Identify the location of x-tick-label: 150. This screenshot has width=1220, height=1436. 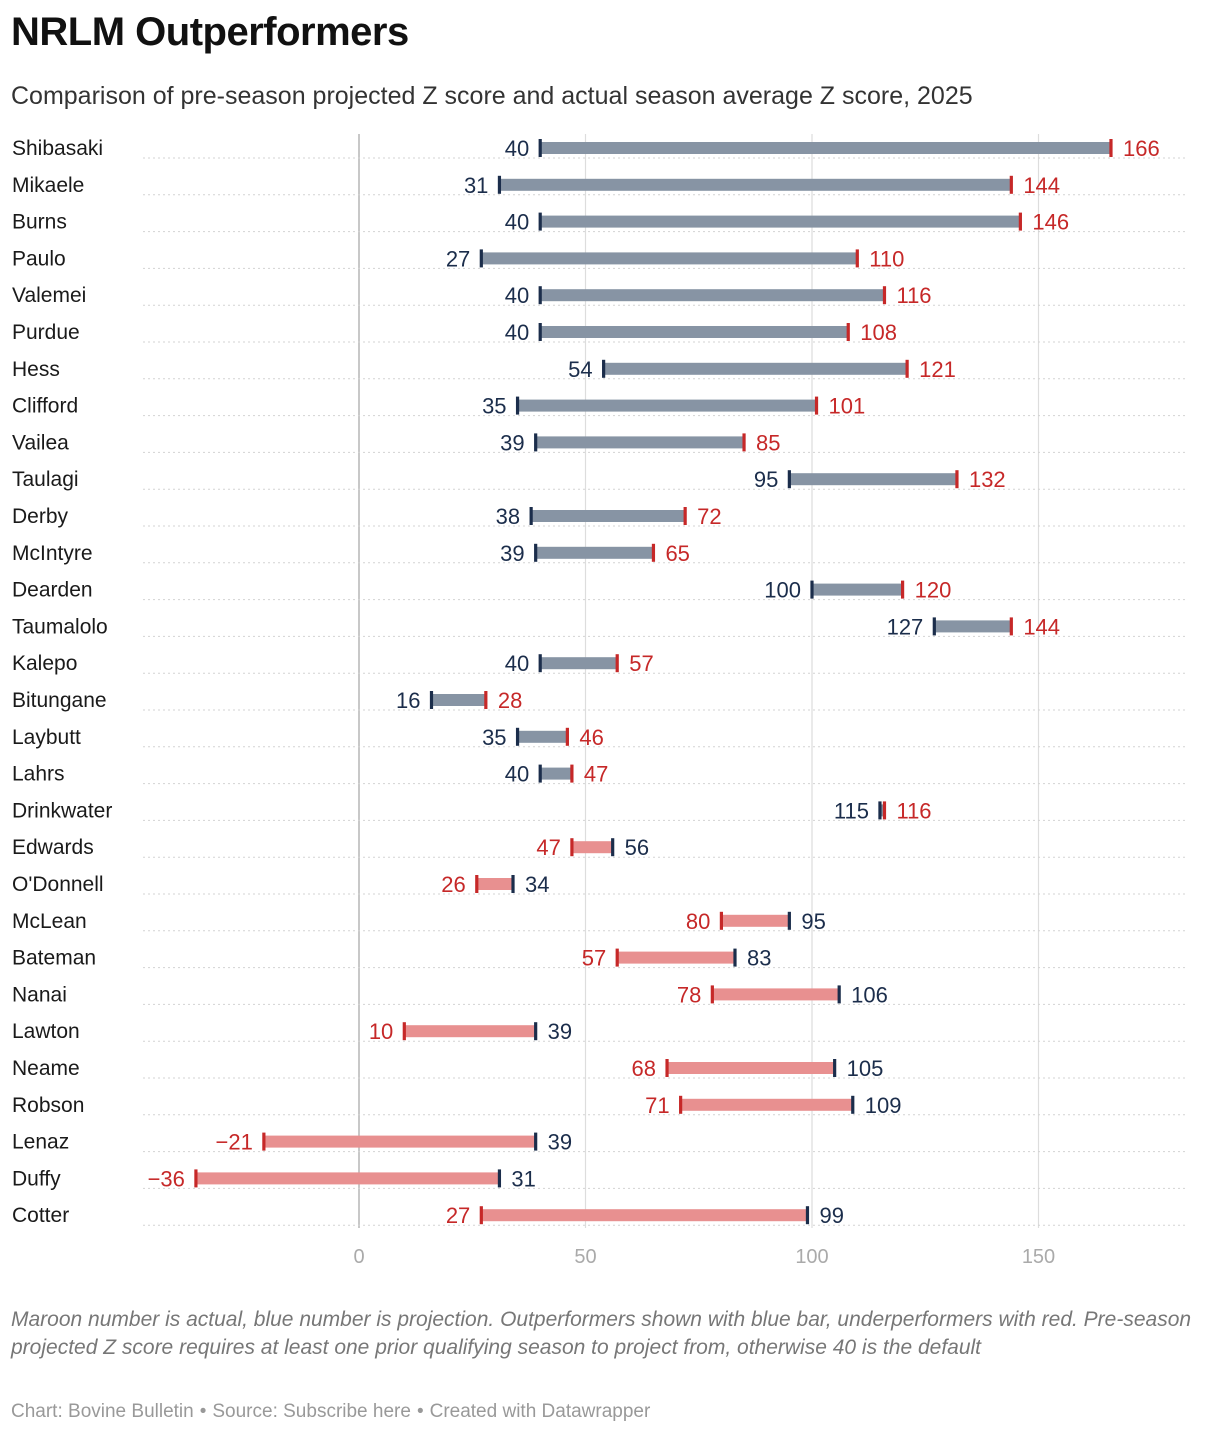
(1038, 1257).